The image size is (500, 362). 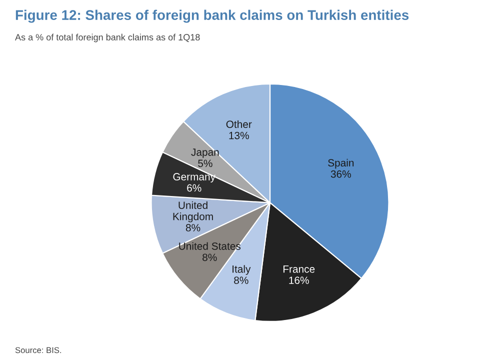 What do you see at coordinates (205, 164) in the screenshot?
I see `data-label: 5%` at bounding box center [205, 164].